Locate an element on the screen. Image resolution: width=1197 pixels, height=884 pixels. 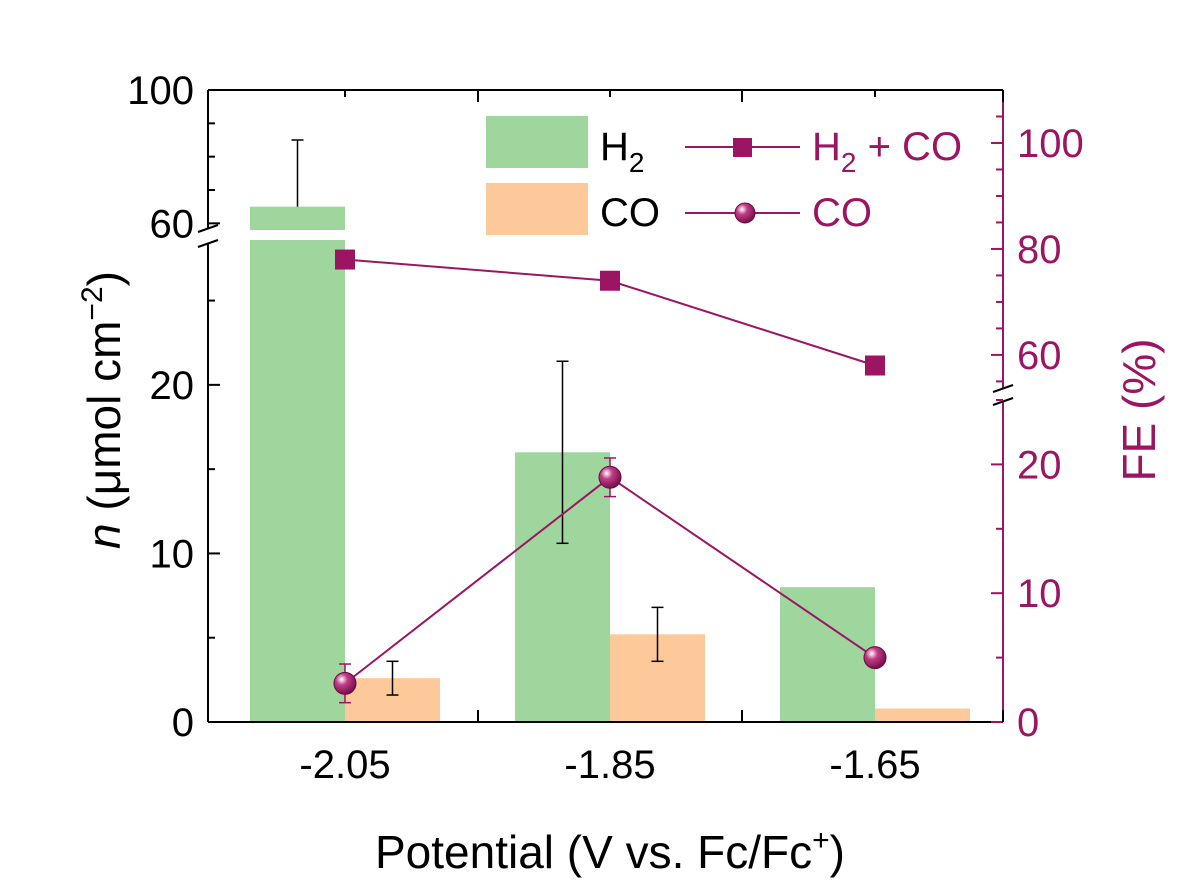
left-tick-label-20: 20 is located at coordinates (172, 386).